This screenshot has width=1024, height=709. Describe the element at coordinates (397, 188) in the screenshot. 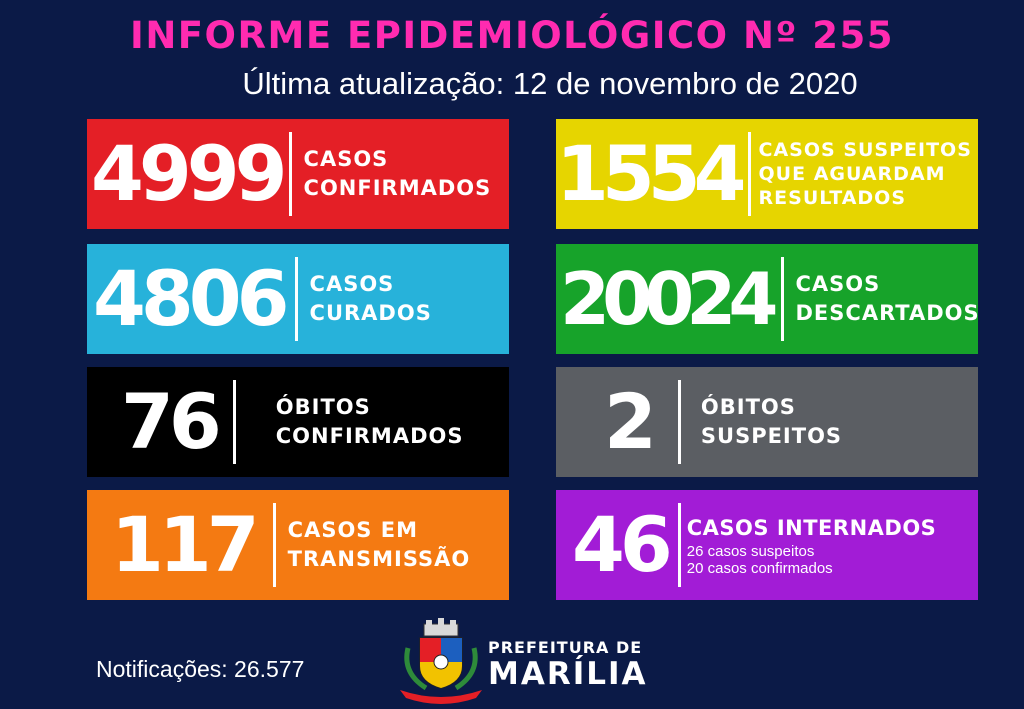

I see `confirmed-label-line2: CONFIRMADOS` at that location.